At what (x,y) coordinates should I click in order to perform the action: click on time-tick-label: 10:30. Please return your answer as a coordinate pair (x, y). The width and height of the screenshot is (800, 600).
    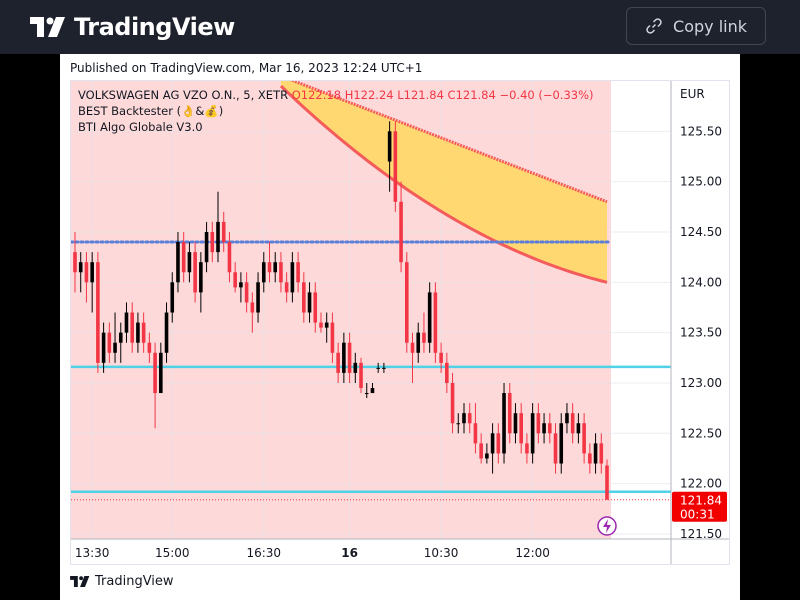
    Looking at the image, I should click on (441, 553).